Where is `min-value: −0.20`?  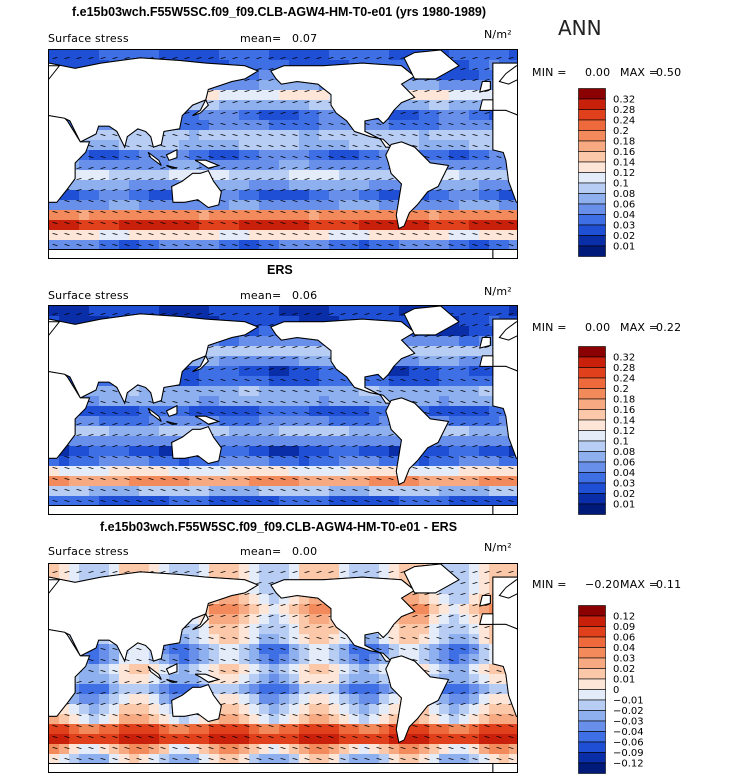 min-value: −0.20 is located at coordinates (602, 584).